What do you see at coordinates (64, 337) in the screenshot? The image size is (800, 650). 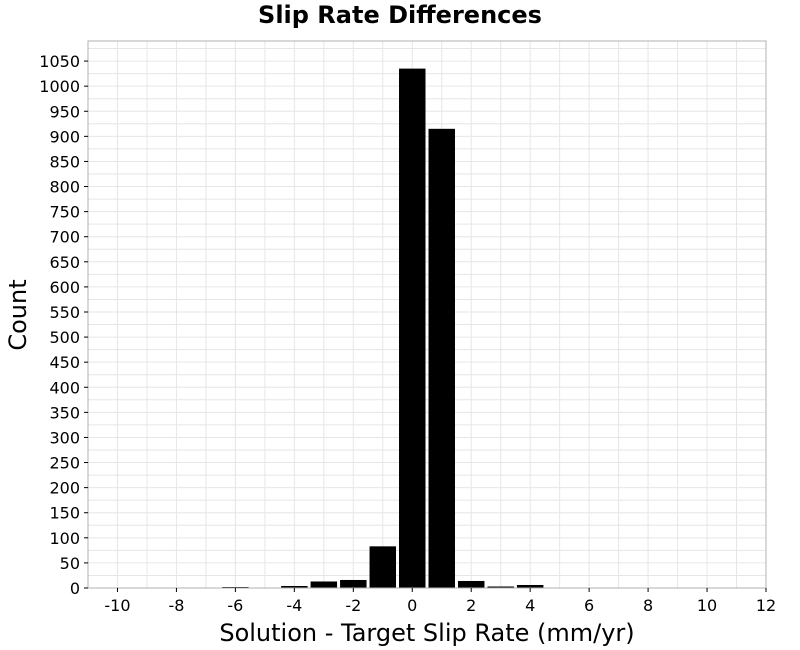 I see `y-tick-label: 500` at bounding box center [64, 337].